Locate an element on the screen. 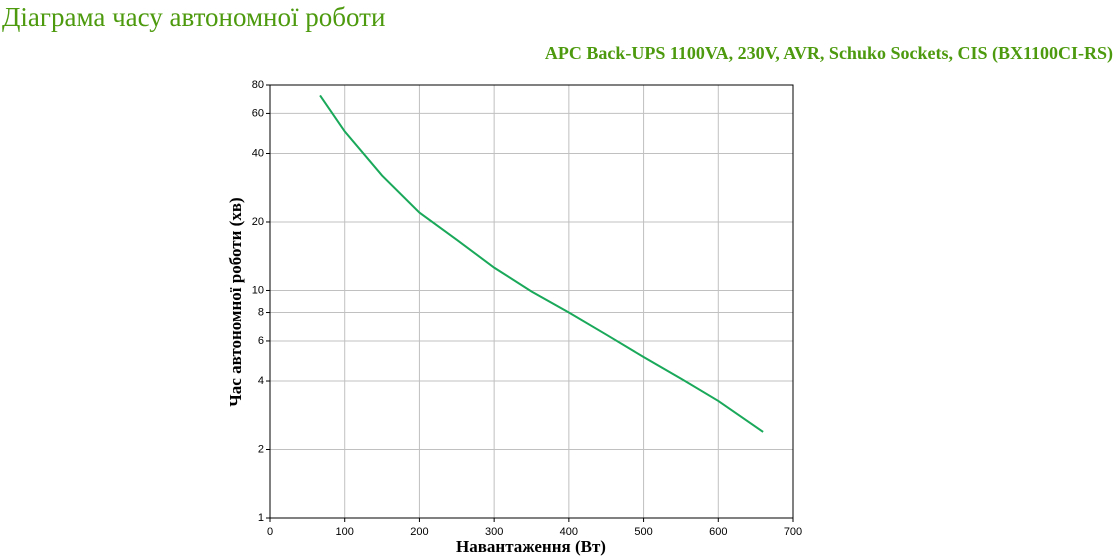  x-axis-label: Навантаження (Вт) is located at coordinates (531, 546).